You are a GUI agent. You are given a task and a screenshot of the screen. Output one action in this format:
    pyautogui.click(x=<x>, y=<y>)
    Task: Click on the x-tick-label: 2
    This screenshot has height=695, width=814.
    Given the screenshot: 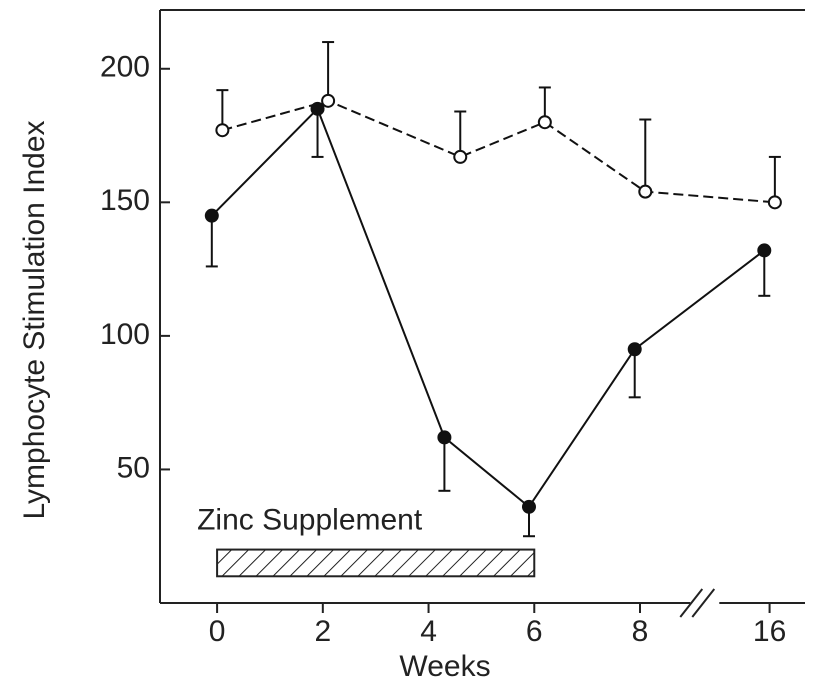 What is the action you would take?
    pyautogui.click(x=322, y=631)
    